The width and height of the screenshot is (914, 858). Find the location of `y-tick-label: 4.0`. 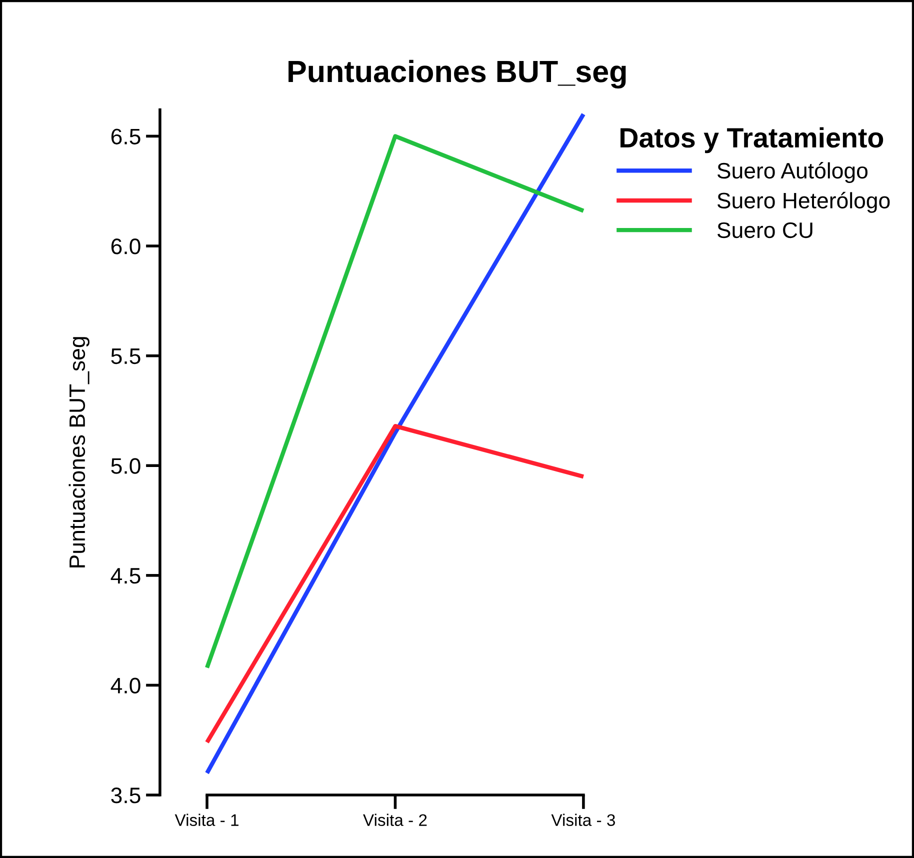

y-tick-label: 4.0 is located at coordinates (125, 686).